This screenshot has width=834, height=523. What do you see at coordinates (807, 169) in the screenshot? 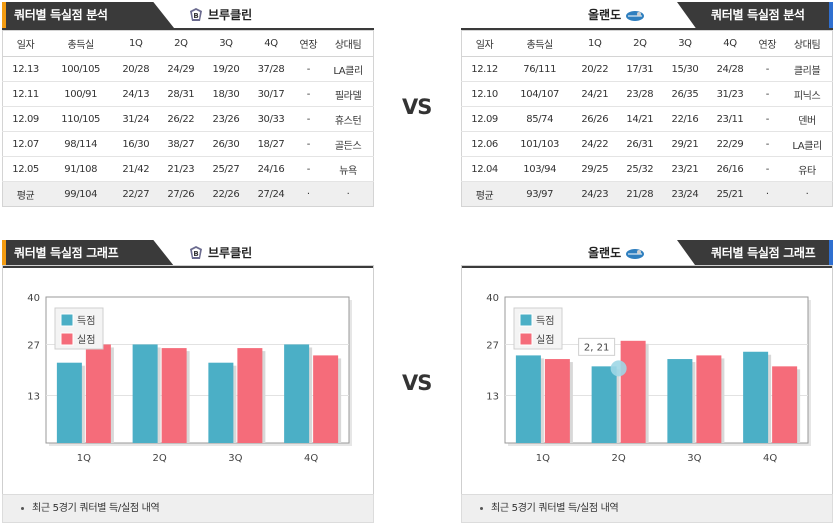
I see `table-cell: 유타` at bounding box center [807, 169].